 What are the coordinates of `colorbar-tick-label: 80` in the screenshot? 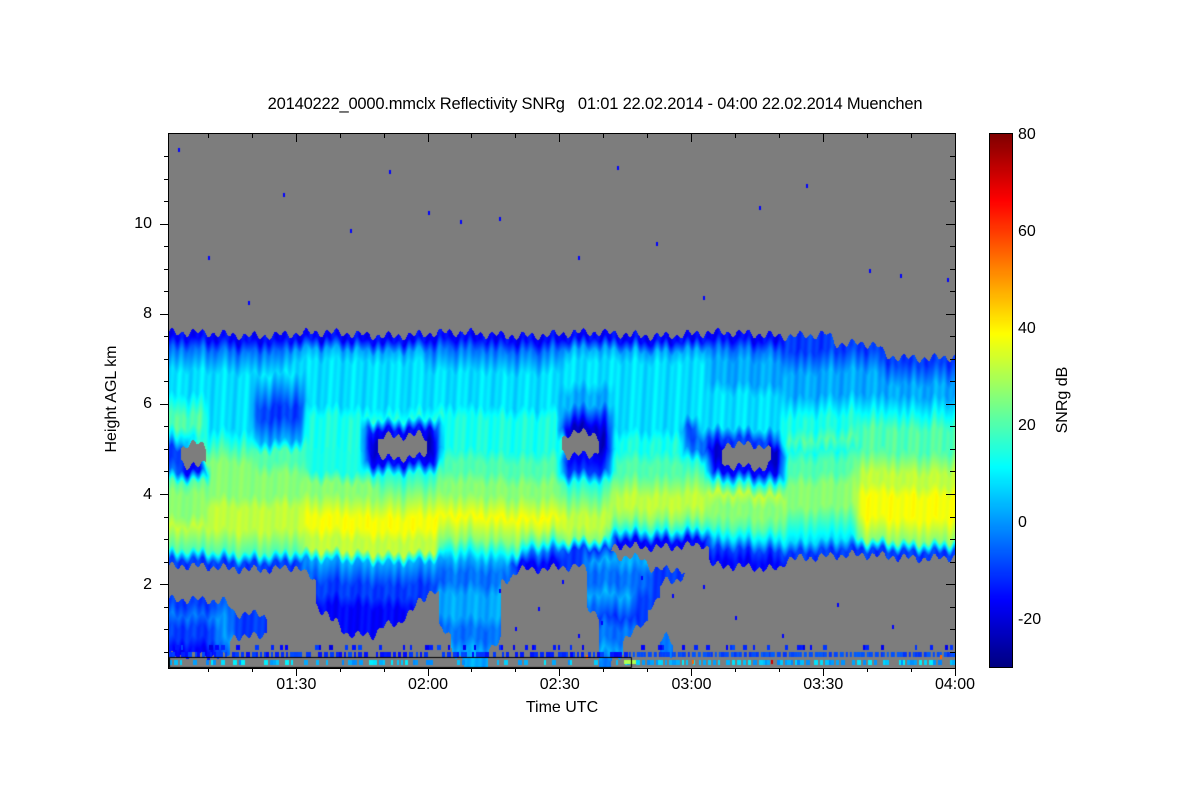 It's located at (1027, 134).